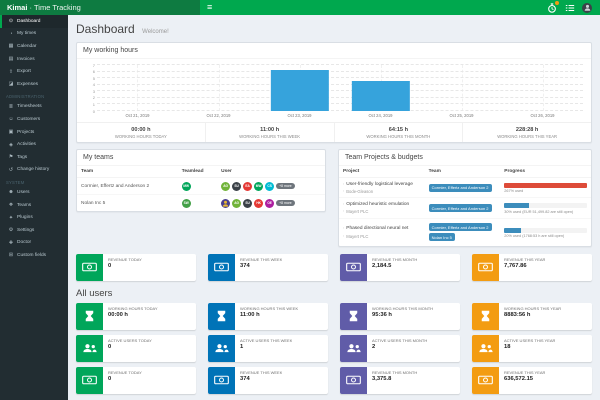 The width and height of the screenshot is (600, 400). Describe the element at coordinates (271, 172) in the screenshot. I see `column-header: User` at that location.